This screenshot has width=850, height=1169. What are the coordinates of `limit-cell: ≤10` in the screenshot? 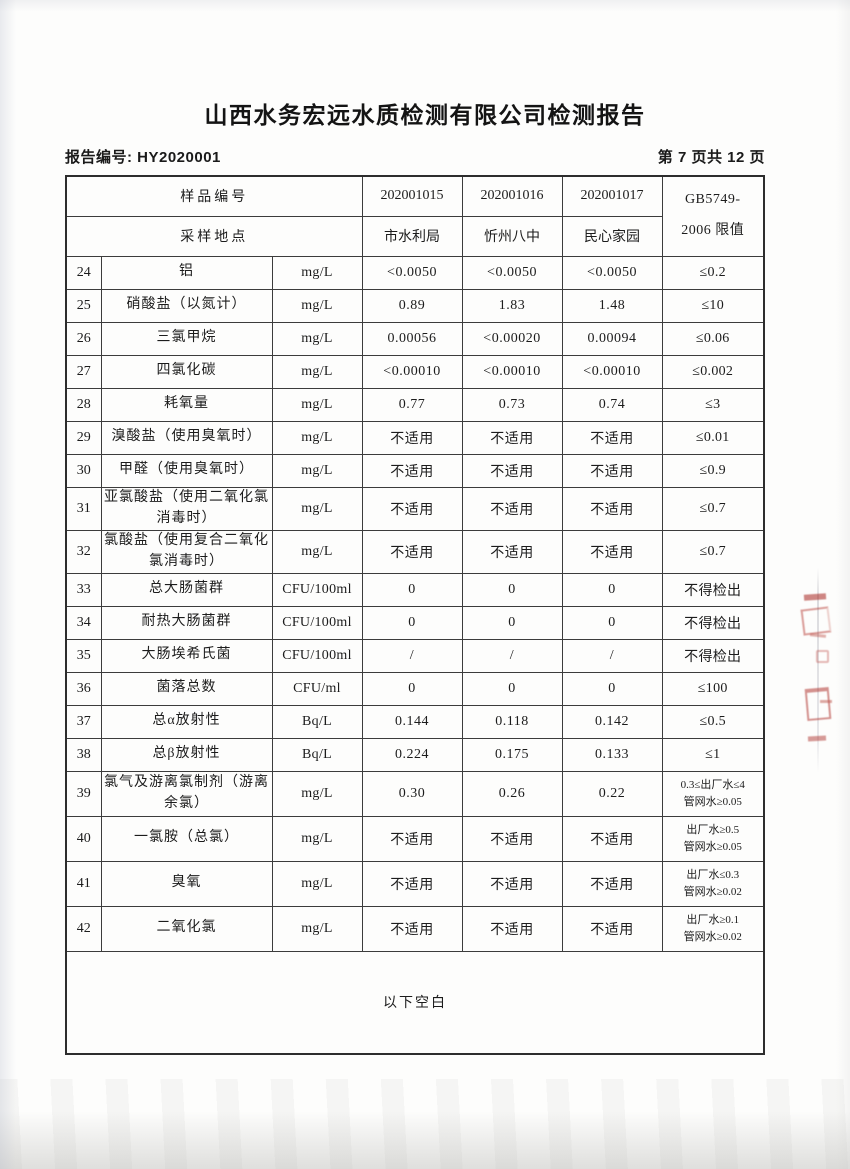 It's located at (713, 305).